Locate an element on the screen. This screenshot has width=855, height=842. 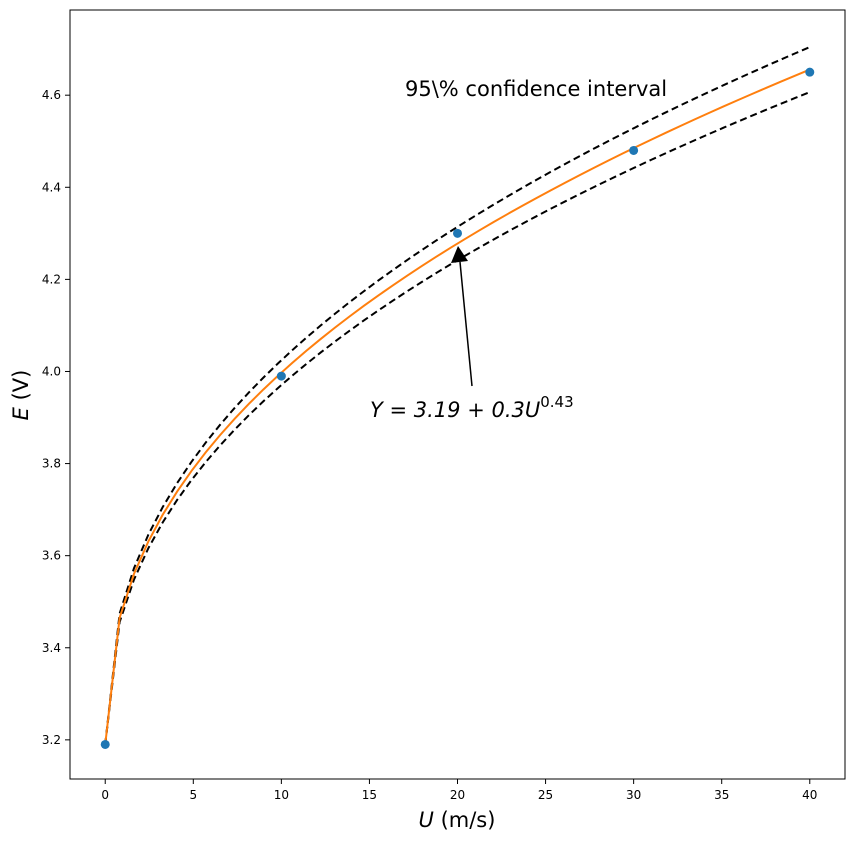
x-tick-label: 5 is located at coordinates (193, 795).